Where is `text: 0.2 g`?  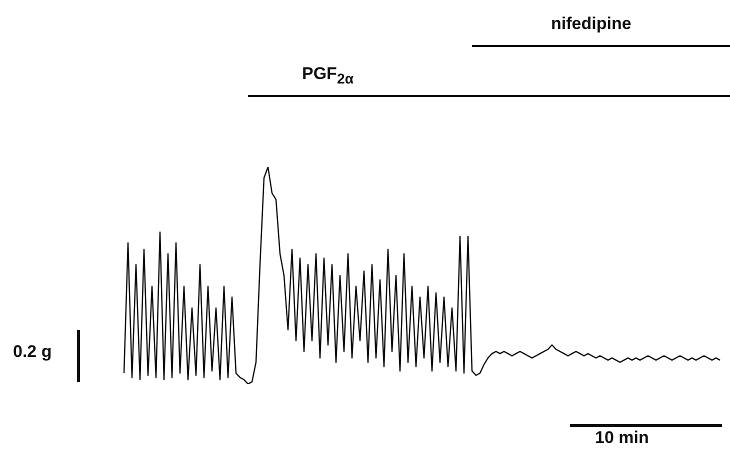 text: 0.2 g is located at coordinates (32, 352).